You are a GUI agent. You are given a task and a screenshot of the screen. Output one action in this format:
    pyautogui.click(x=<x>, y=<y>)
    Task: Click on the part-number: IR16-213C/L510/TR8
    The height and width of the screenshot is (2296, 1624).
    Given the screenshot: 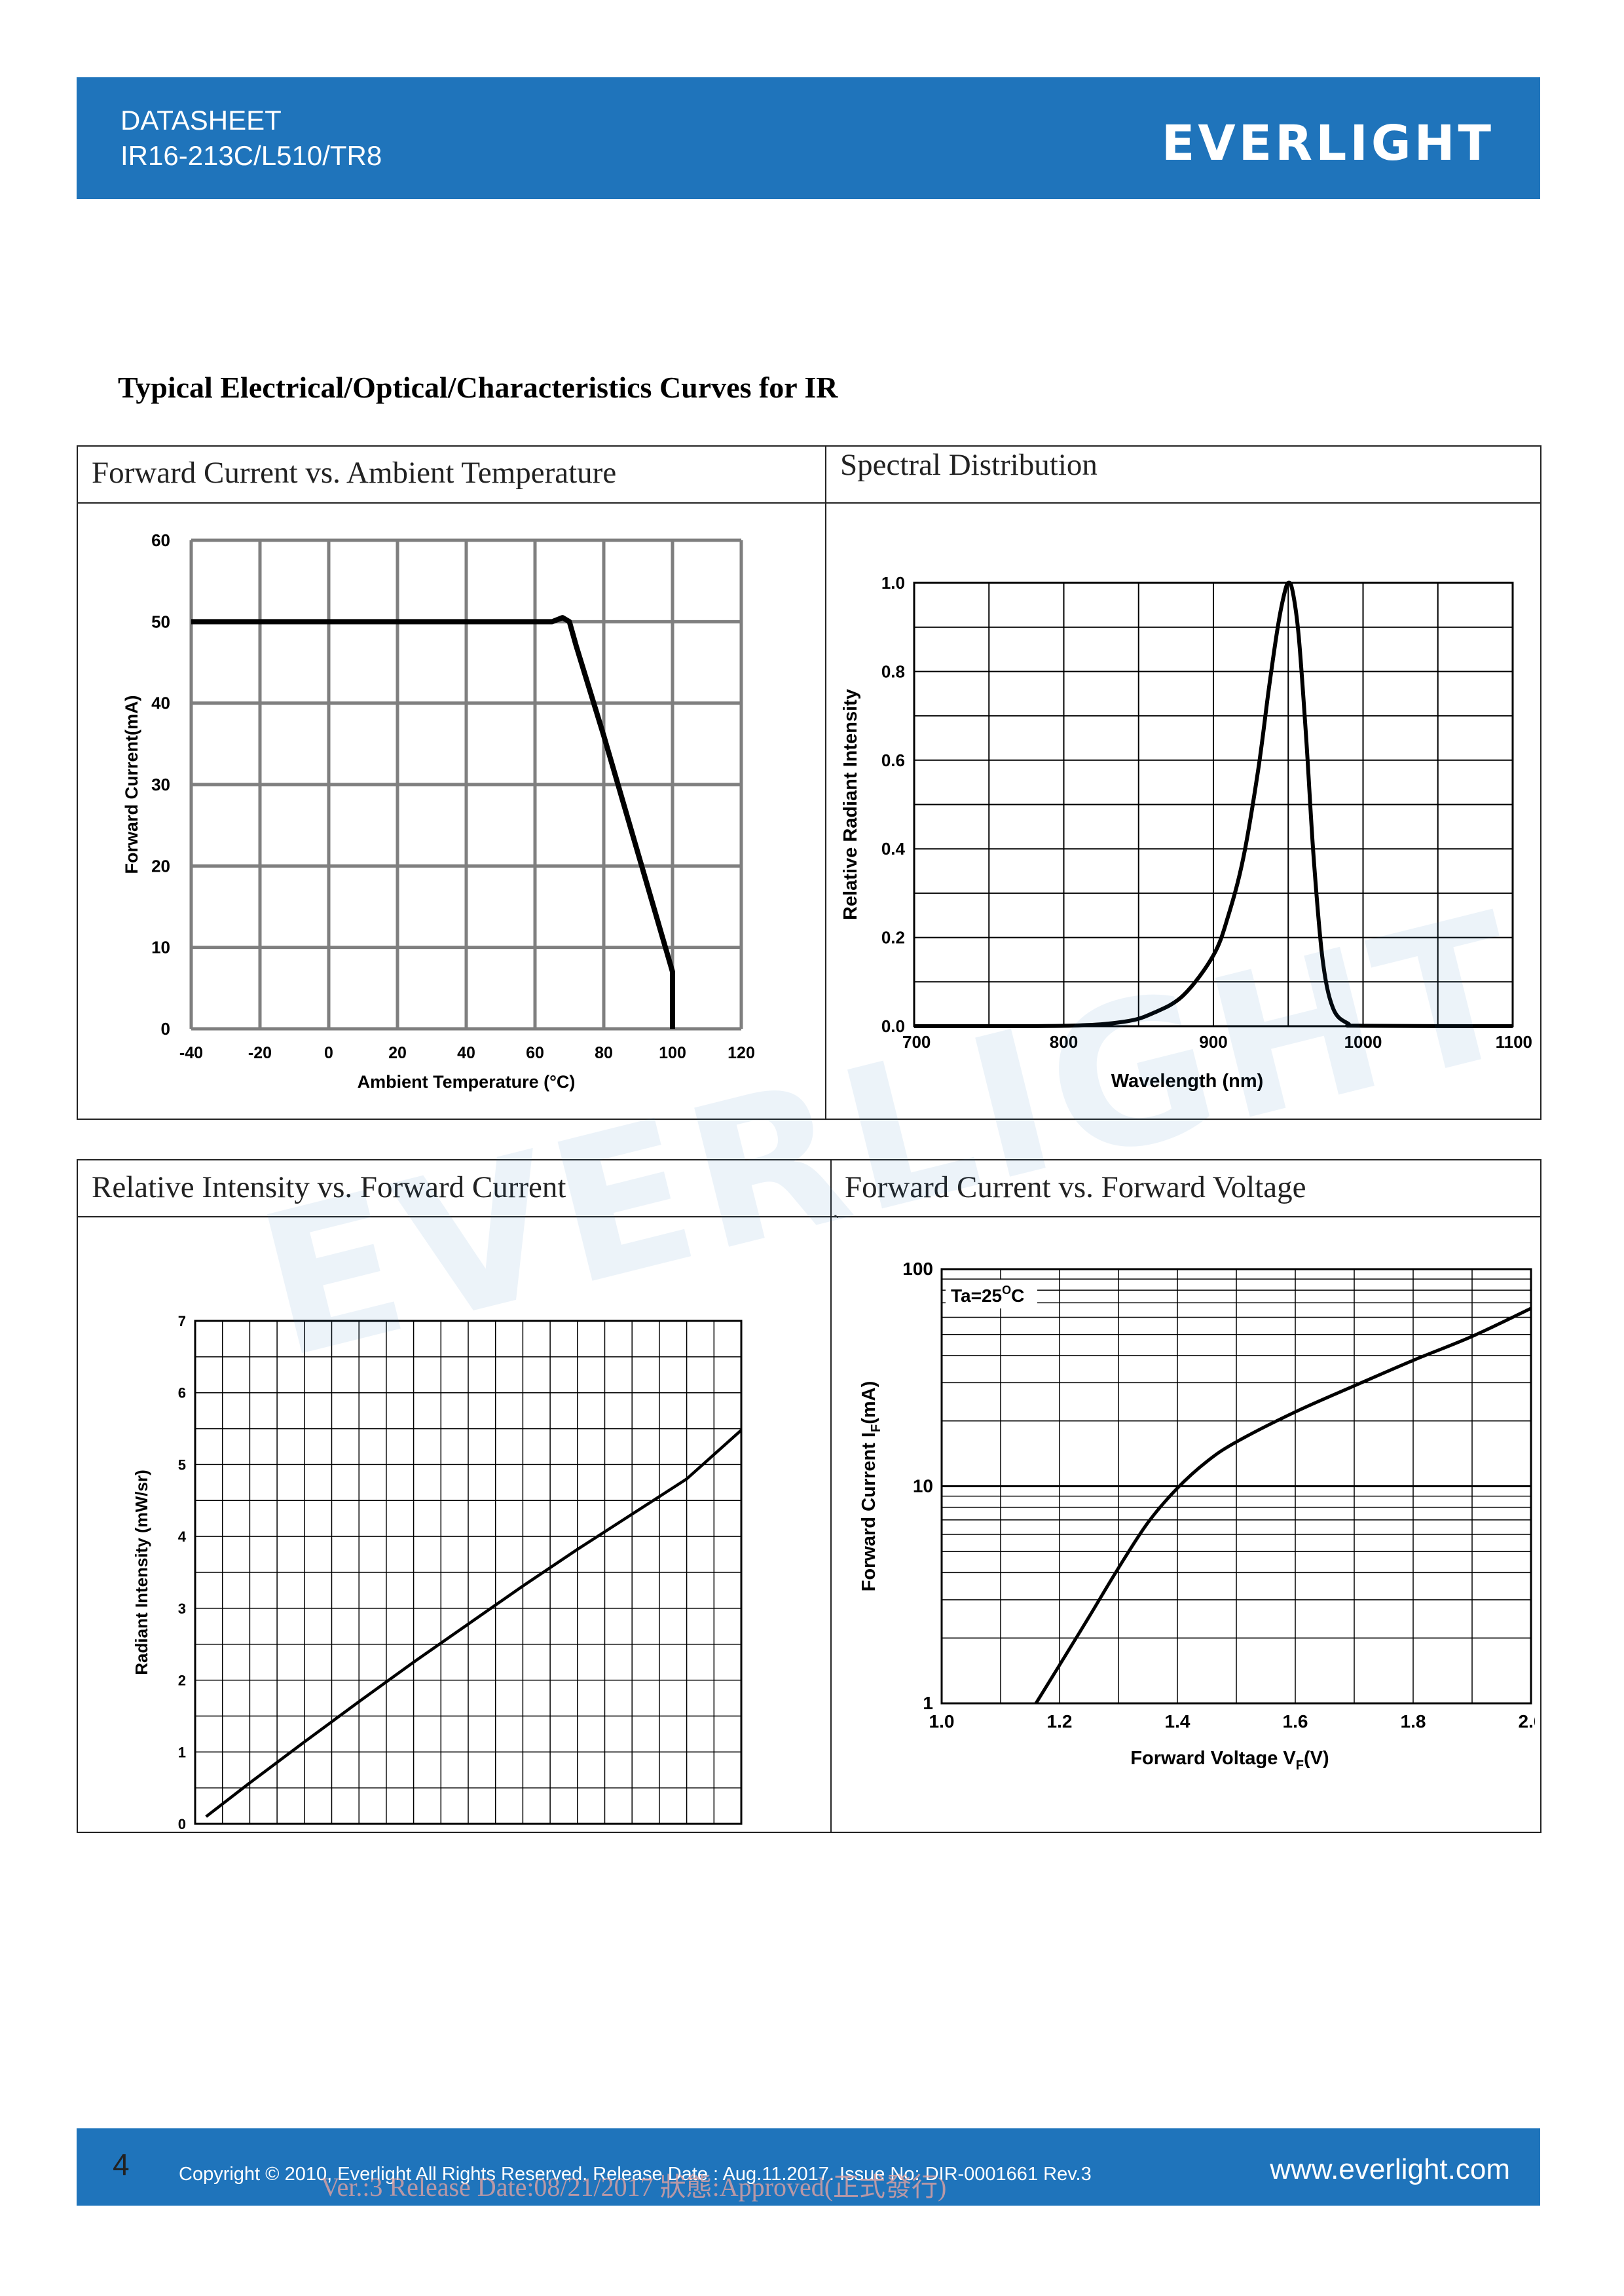 What is the action you would take?
    pyautogui.click(x=251, y=156)
    